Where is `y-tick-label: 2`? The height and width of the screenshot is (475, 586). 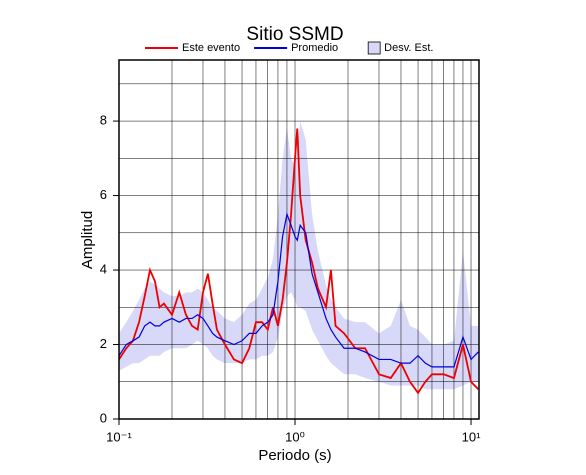 y-tick-label: 2 is located at coordinates (103, 343).